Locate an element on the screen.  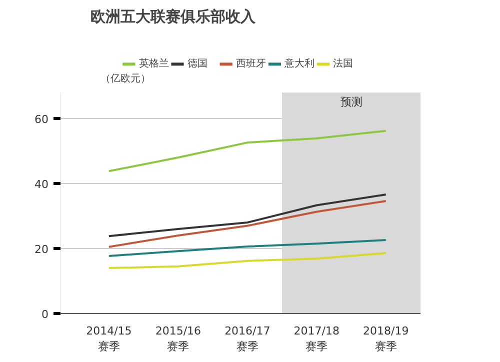
chart-title: 欧洲五大联赛俱乐部收入 is located at coordinates (173, 17).